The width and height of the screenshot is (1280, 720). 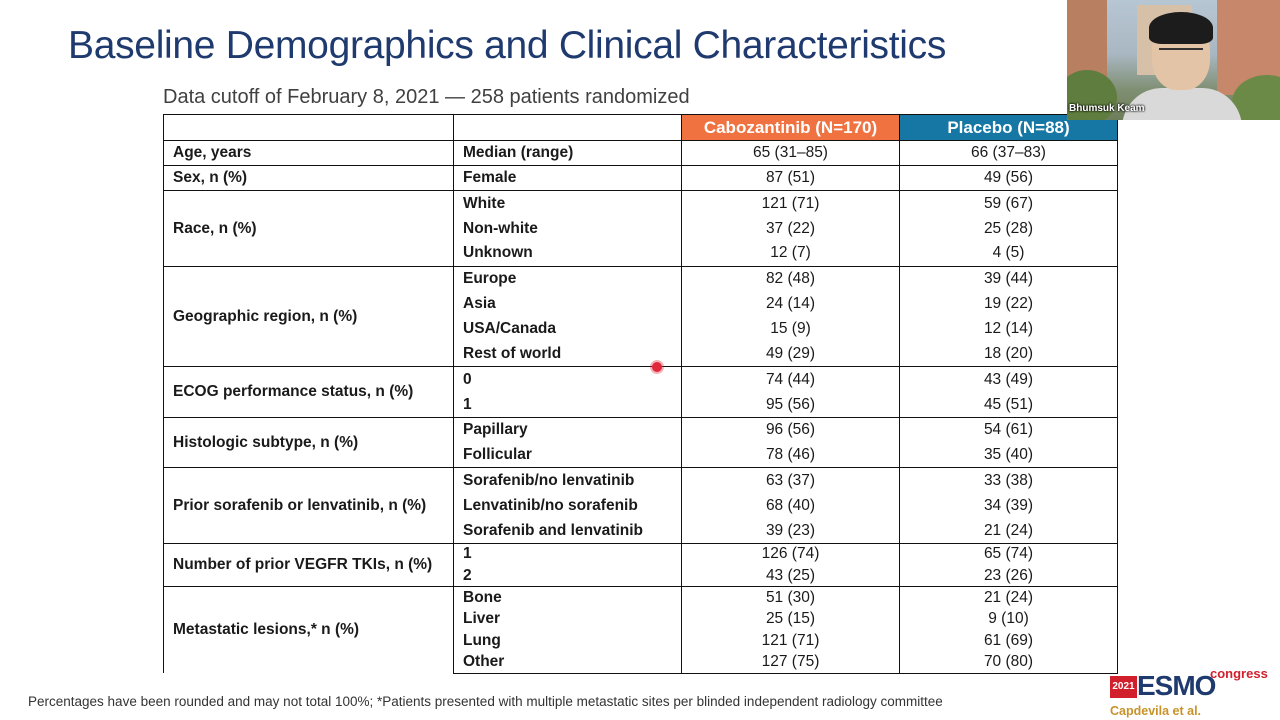 I want to click on table-row: Rest of world 49 (29) 18 (20), so click(x=641, y=354).